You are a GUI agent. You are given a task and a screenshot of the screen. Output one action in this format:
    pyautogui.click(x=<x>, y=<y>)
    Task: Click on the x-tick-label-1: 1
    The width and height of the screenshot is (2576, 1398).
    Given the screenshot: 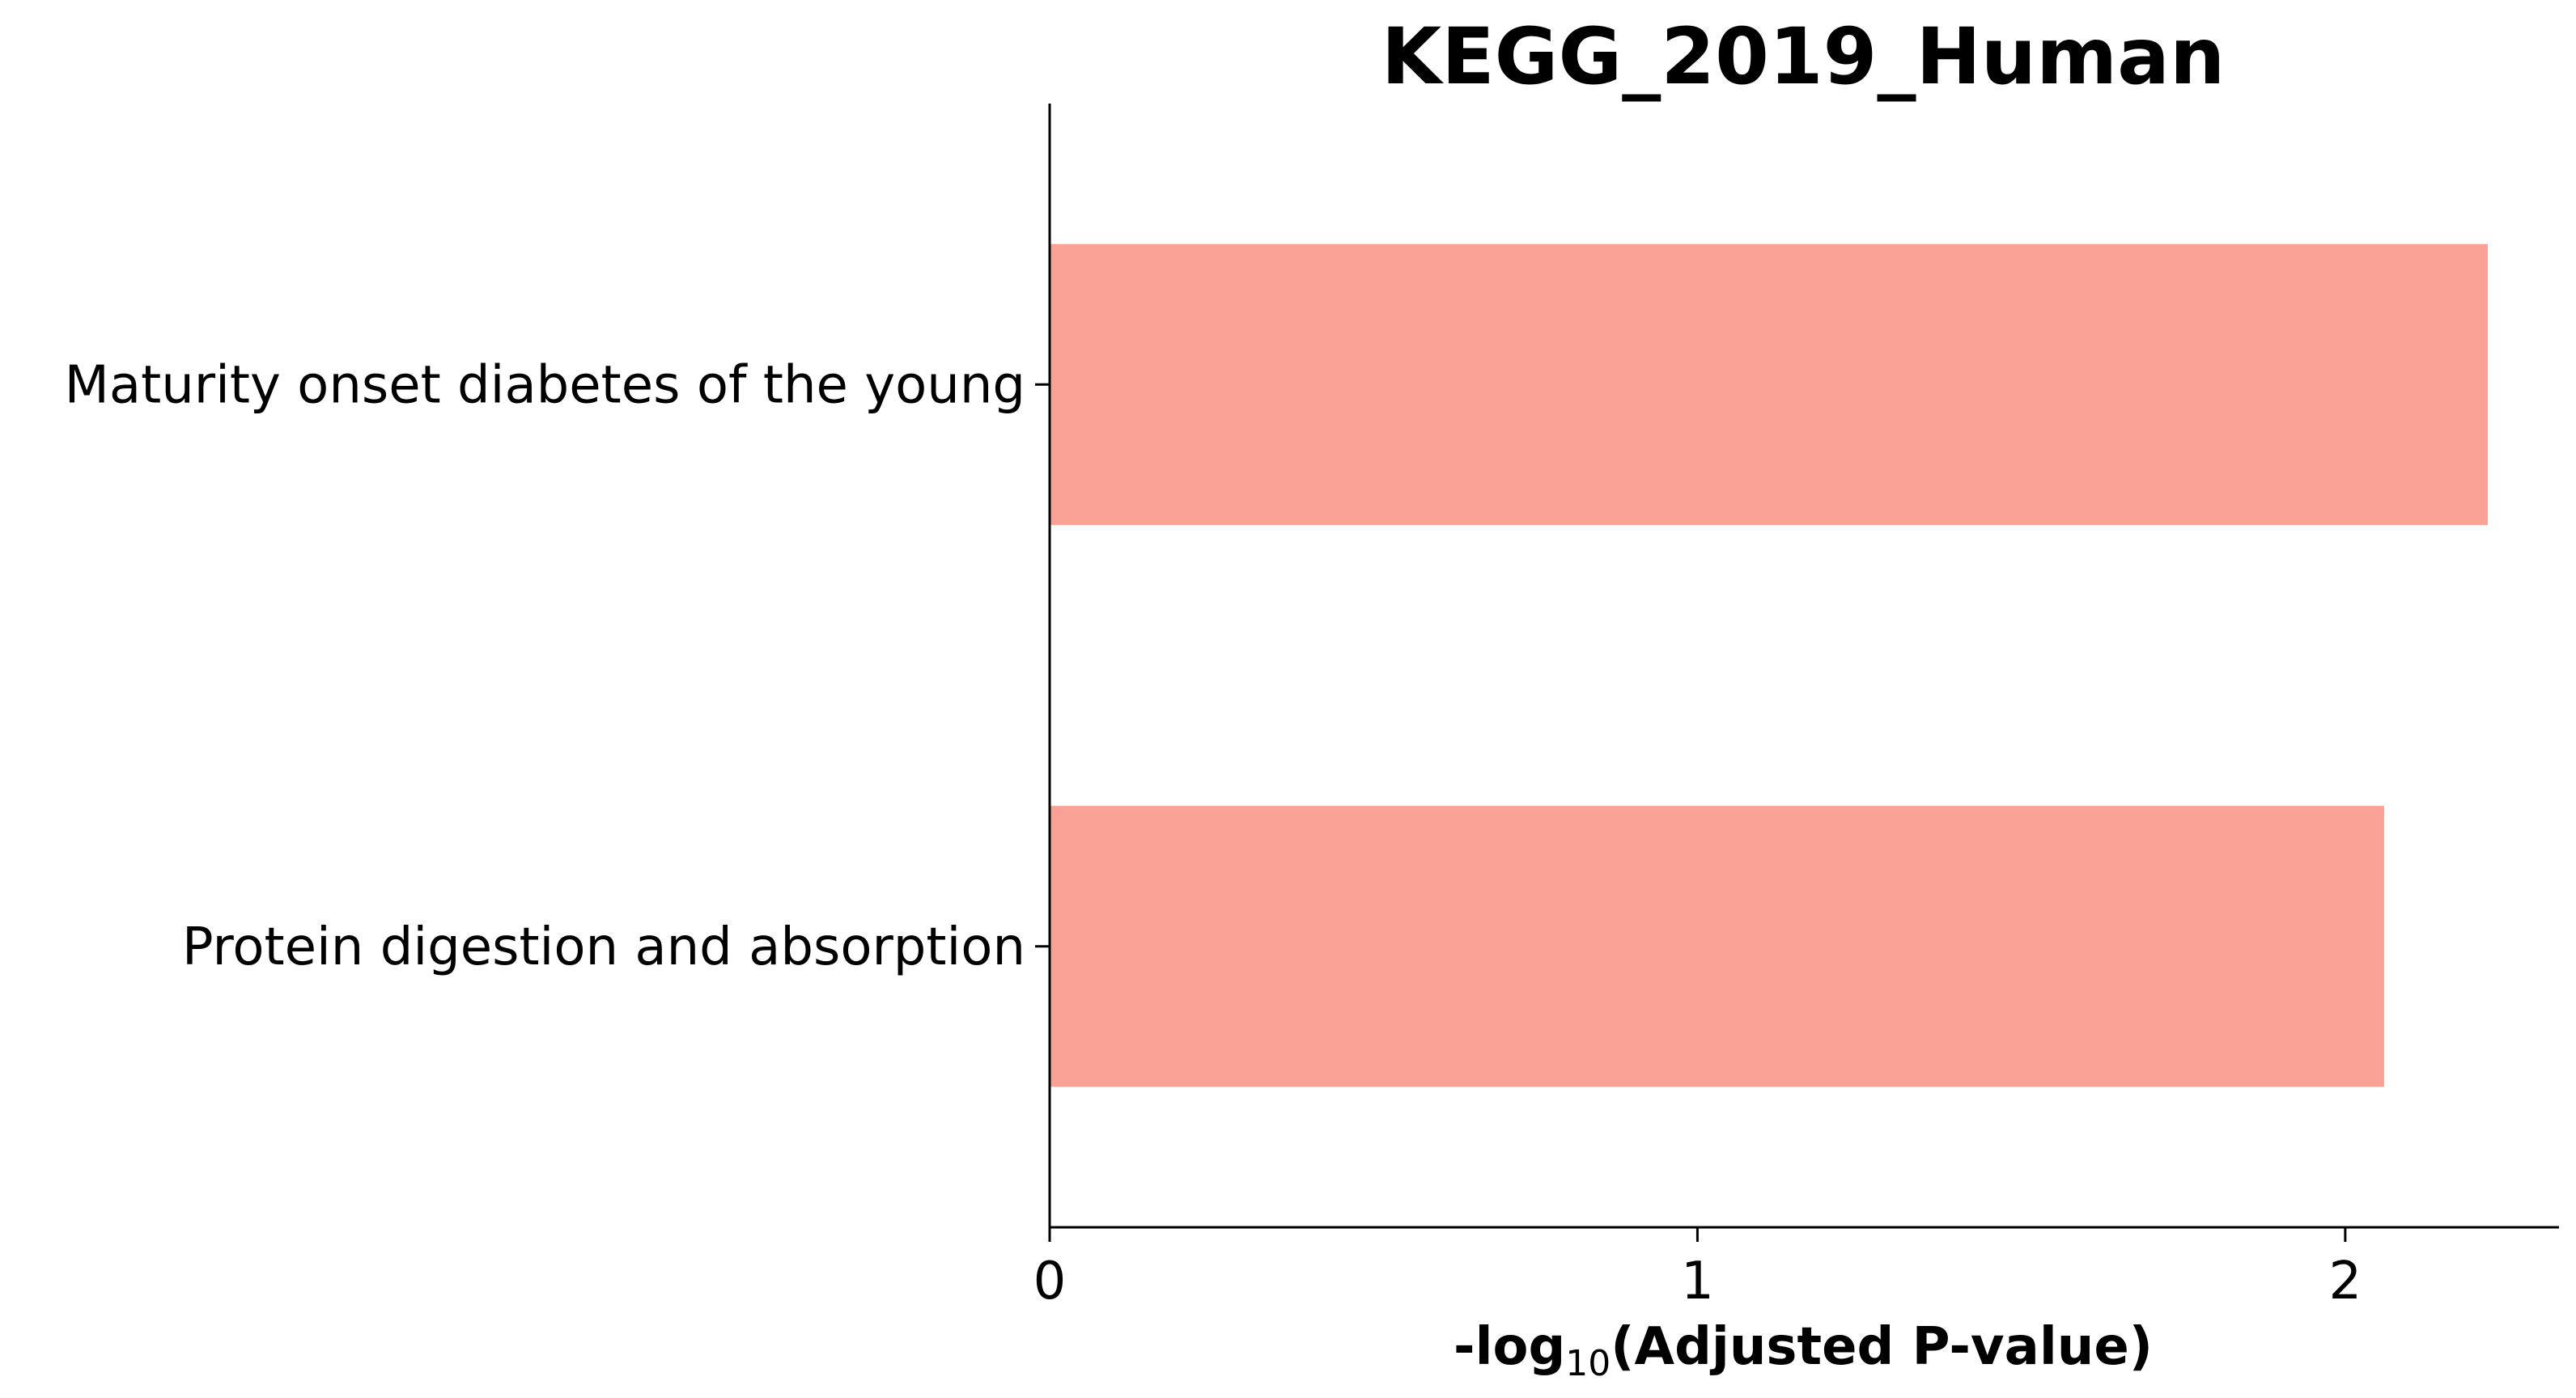 What is the action you would take?
    pyautogui.click(x=1697, y=1282)
    